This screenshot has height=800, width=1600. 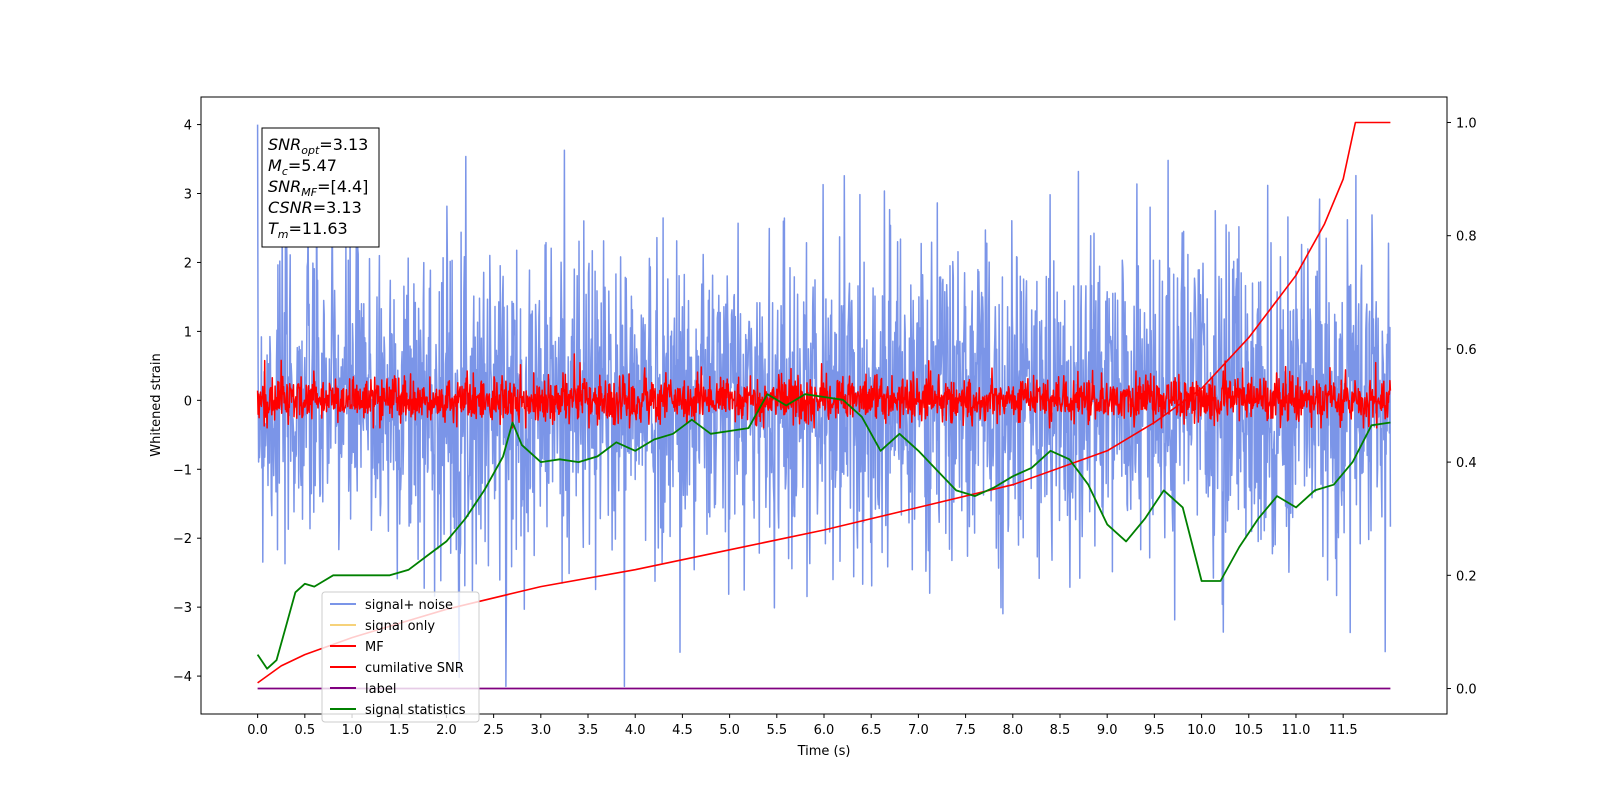 I want to click on y-tick-label: −2, so click(x=182, y=539).